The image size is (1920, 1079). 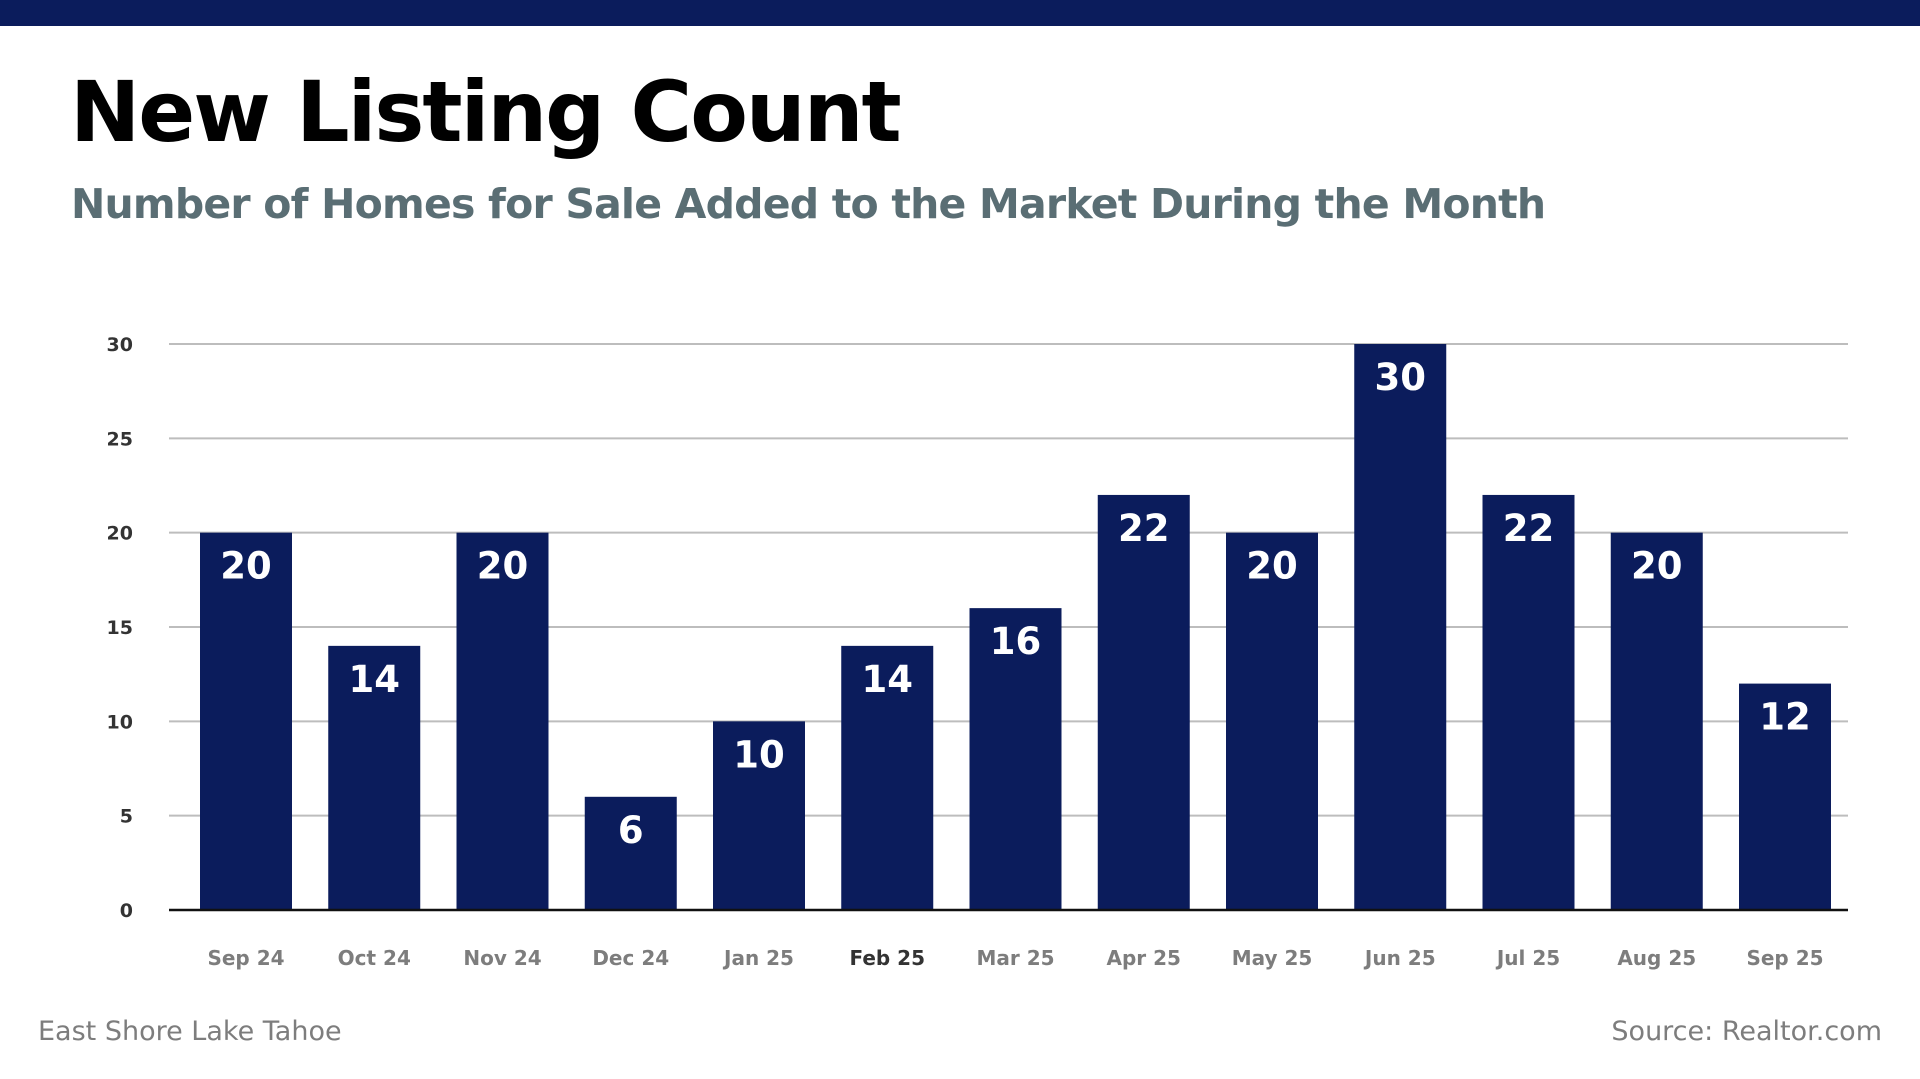 I want to click on y-tick-label: 0, so click(x=126, y=911).